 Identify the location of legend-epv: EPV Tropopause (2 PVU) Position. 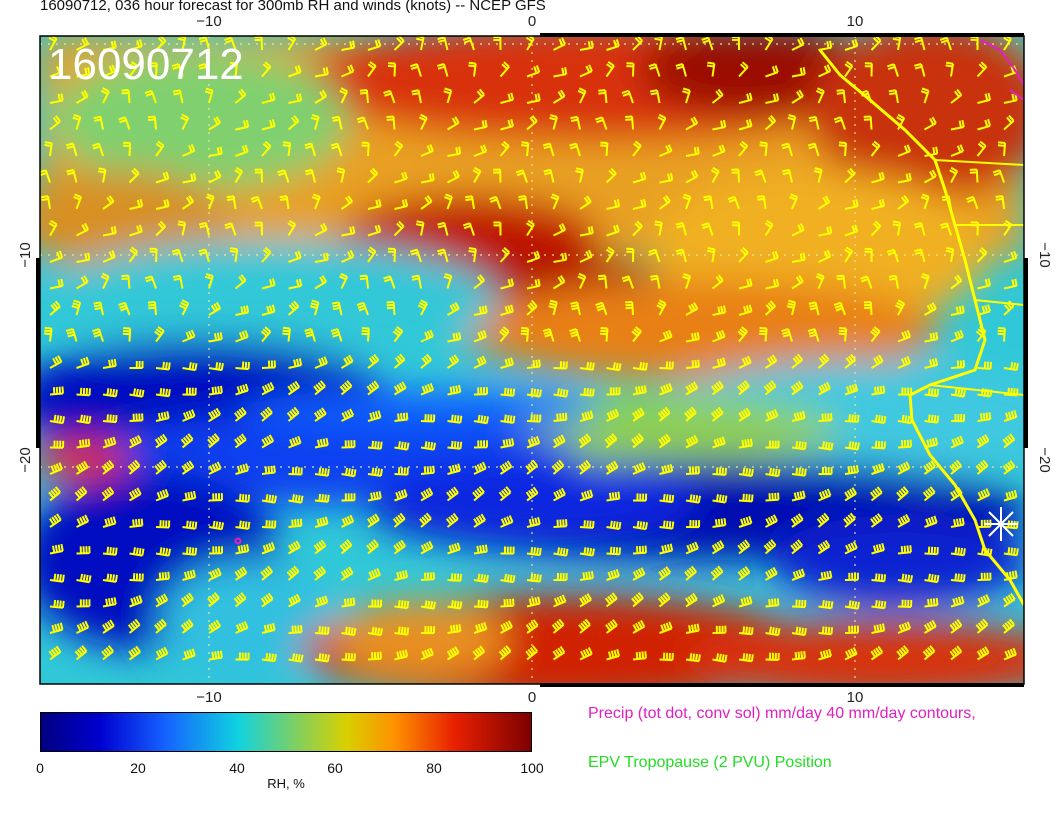
(710, 762).